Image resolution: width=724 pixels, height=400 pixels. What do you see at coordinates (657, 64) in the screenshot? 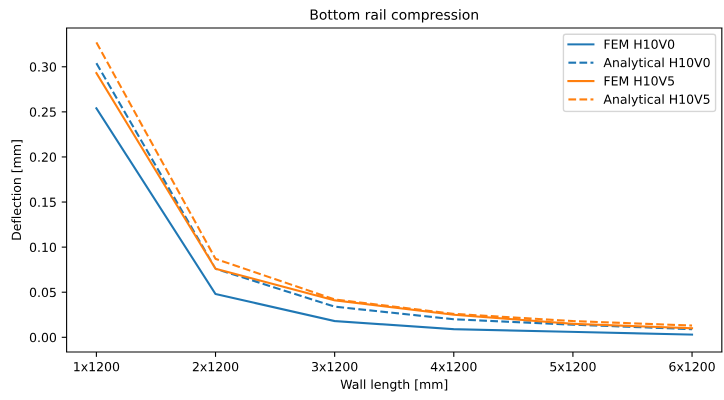
I see `legend-label: Analytical H10V0` at bounding box center [657, 64].